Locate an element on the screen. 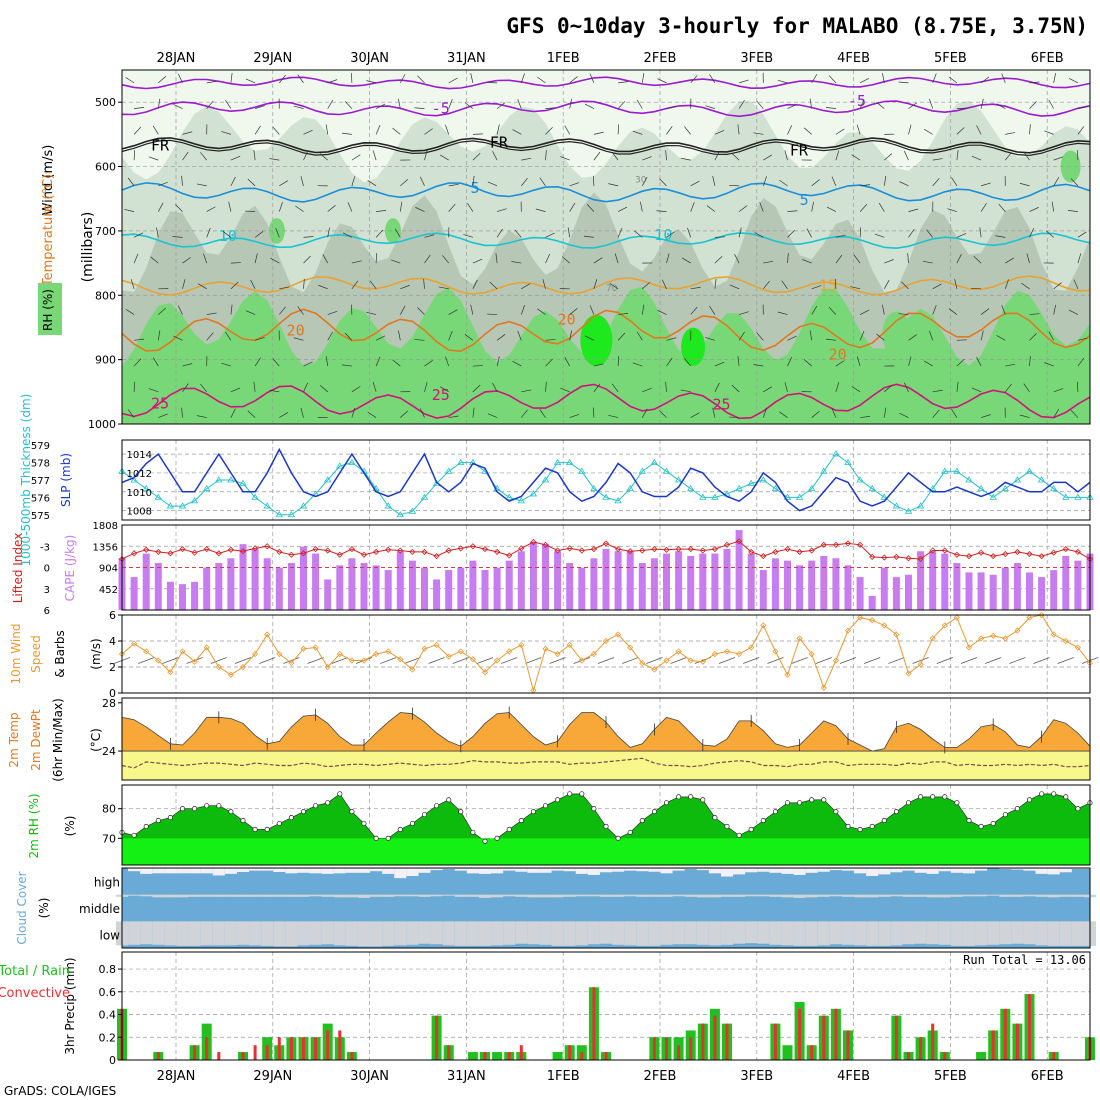  precip-total-bar is located at coordinates (787, 1052).